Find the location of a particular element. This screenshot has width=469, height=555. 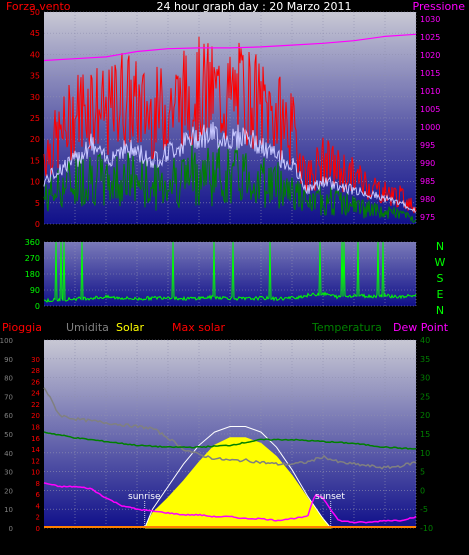

rain-tick-label: 22 is located at coordinates (35, 405).